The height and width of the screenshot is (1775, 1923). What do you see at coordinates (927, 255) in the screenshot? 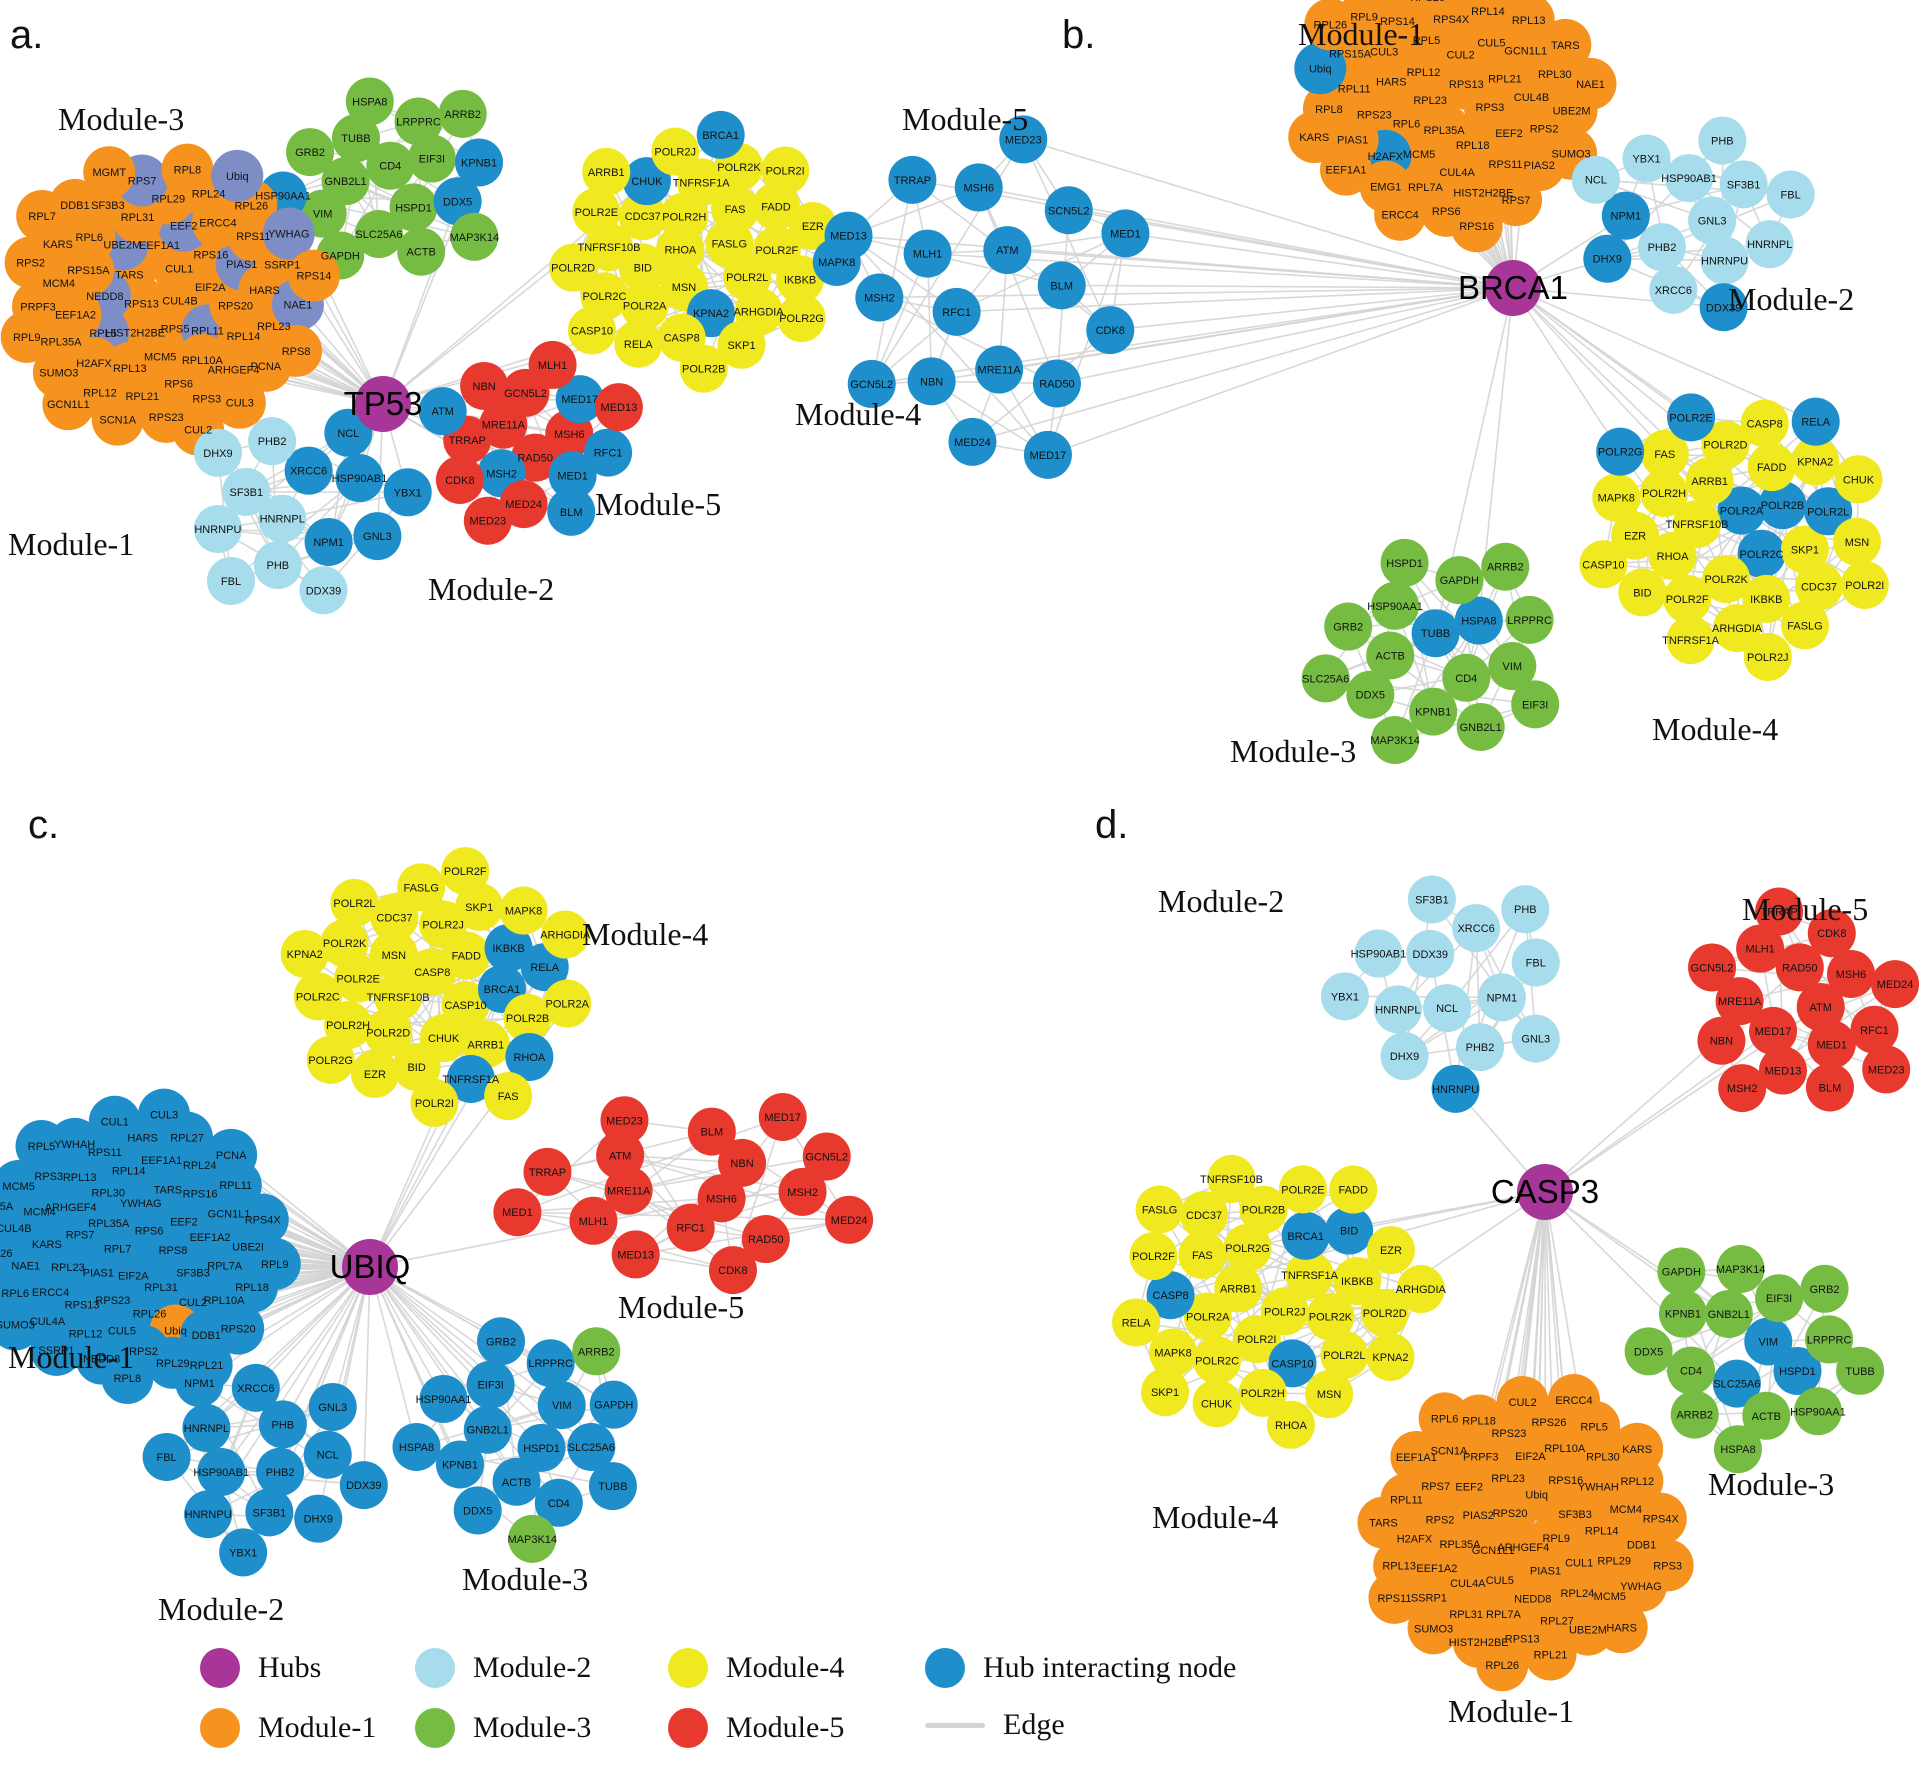
I see `node-label: MLH1` at bounding box center [927, 255].